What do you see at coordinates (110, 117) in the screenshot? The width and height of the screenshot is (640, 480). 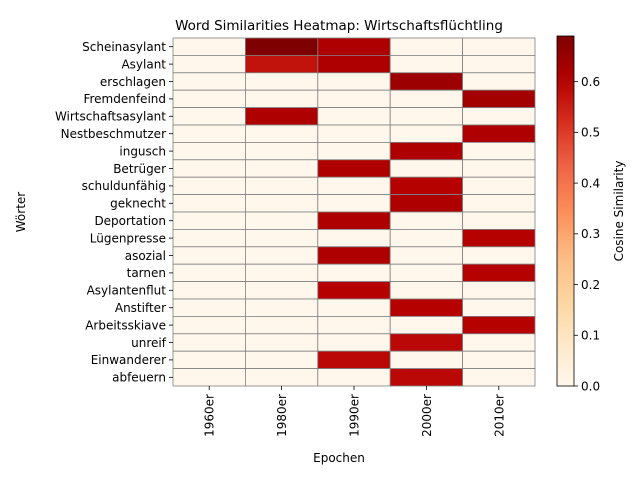 I see `y-tick-label: Wirtschaftsasylant` at bounding box center [110, 117].